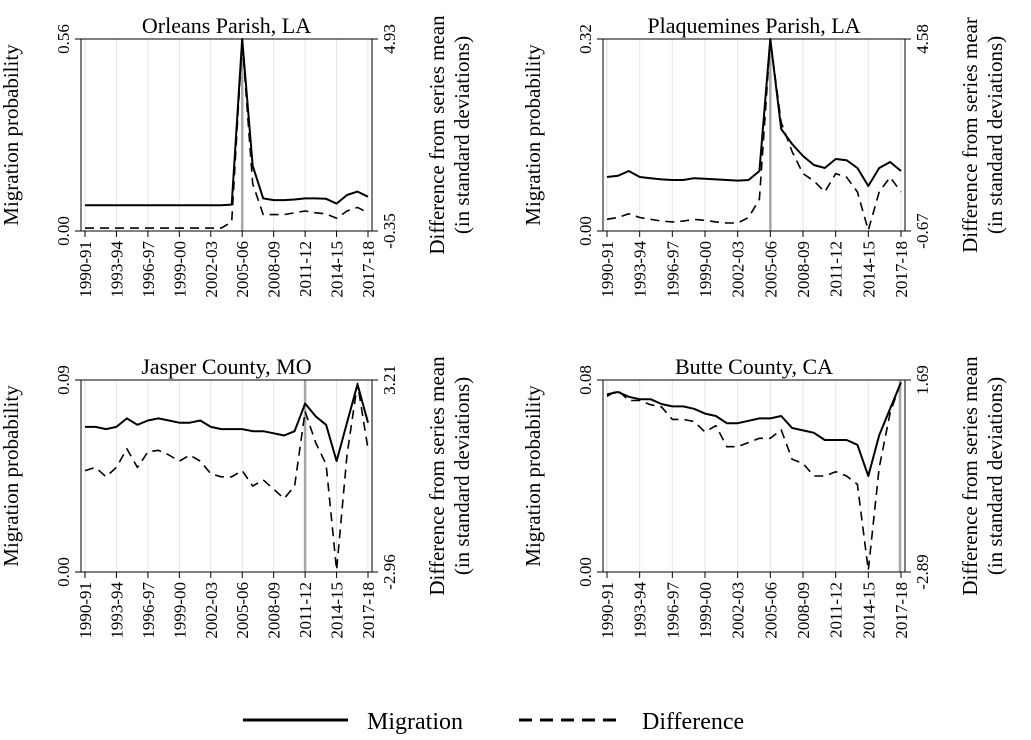 Image resolution: width=1031 pixels, height=740 pixels. What do you see at coordinates (922, 39) in the screenshot?
I see `y2-tick-label: 4.58` at bounding box center [922, 39].